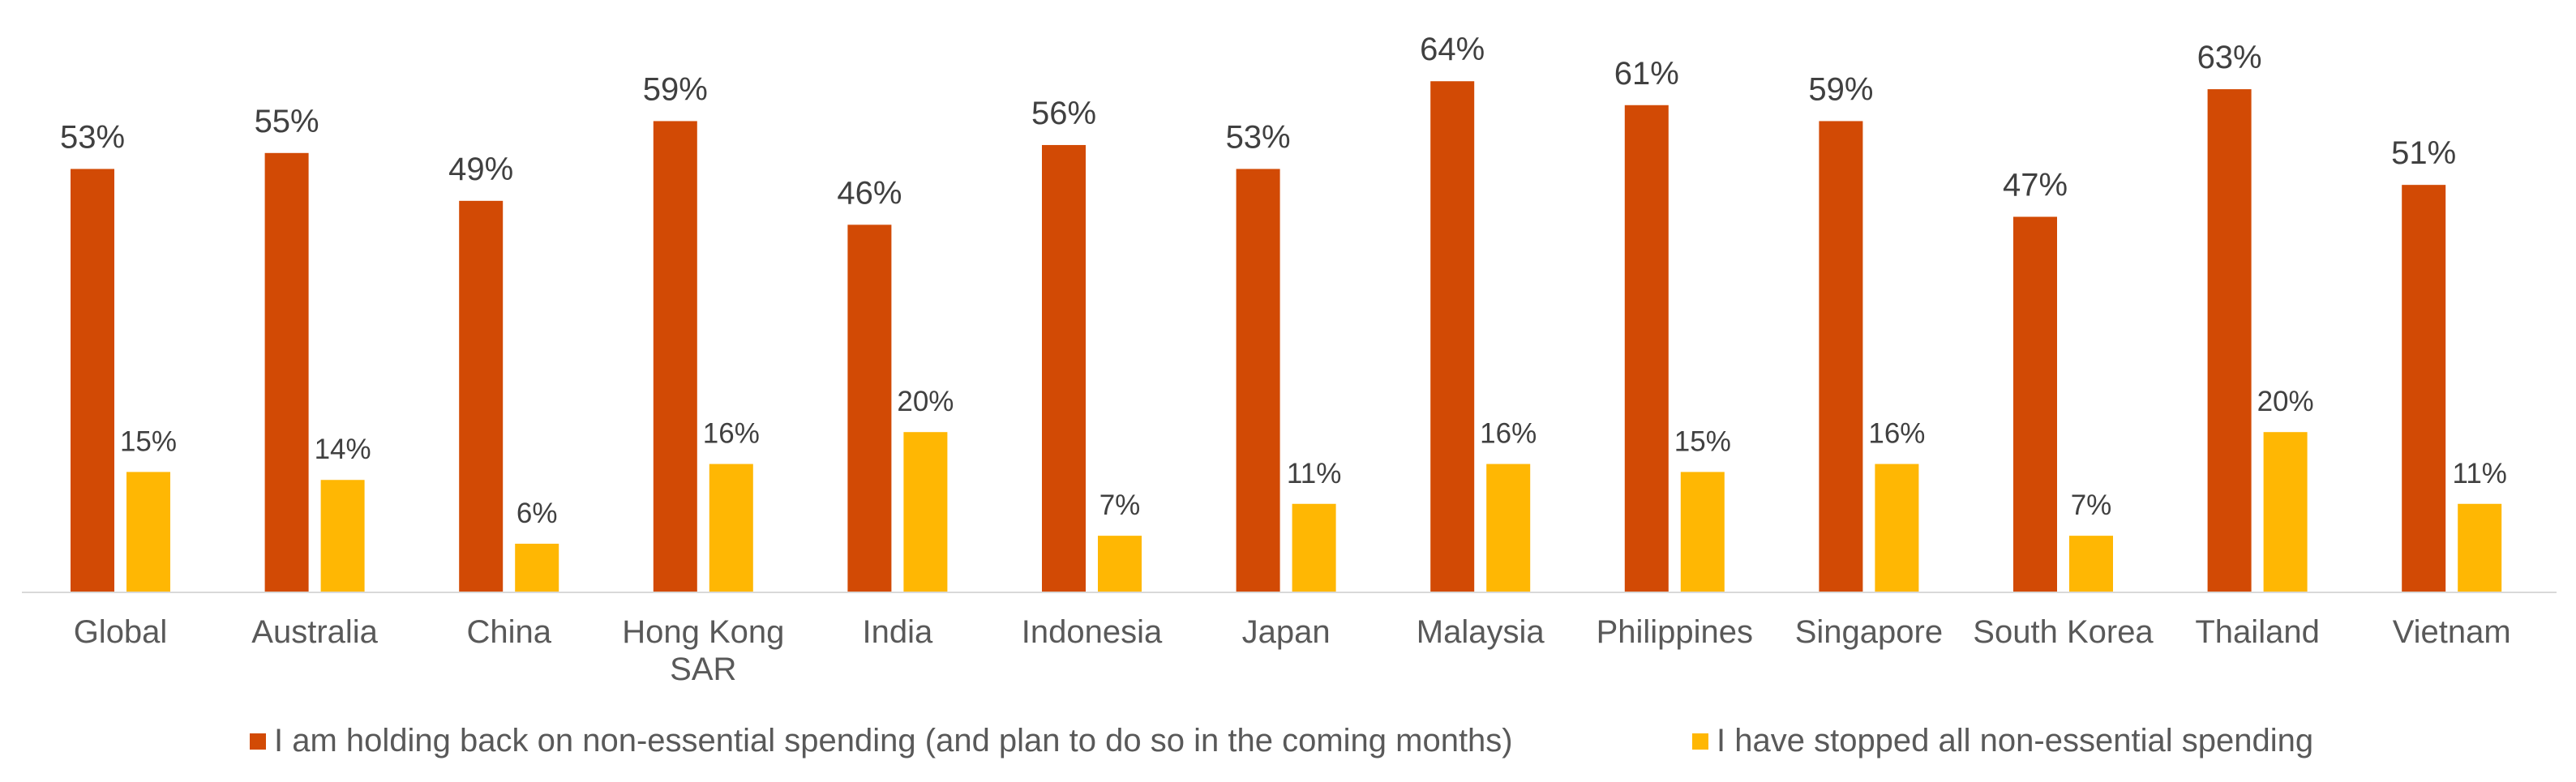 The image size is (2576, 782). Describe the element at coordinates (1064, 368) in the screenshot. I see `bar-holding-back-indonesia` at that location.